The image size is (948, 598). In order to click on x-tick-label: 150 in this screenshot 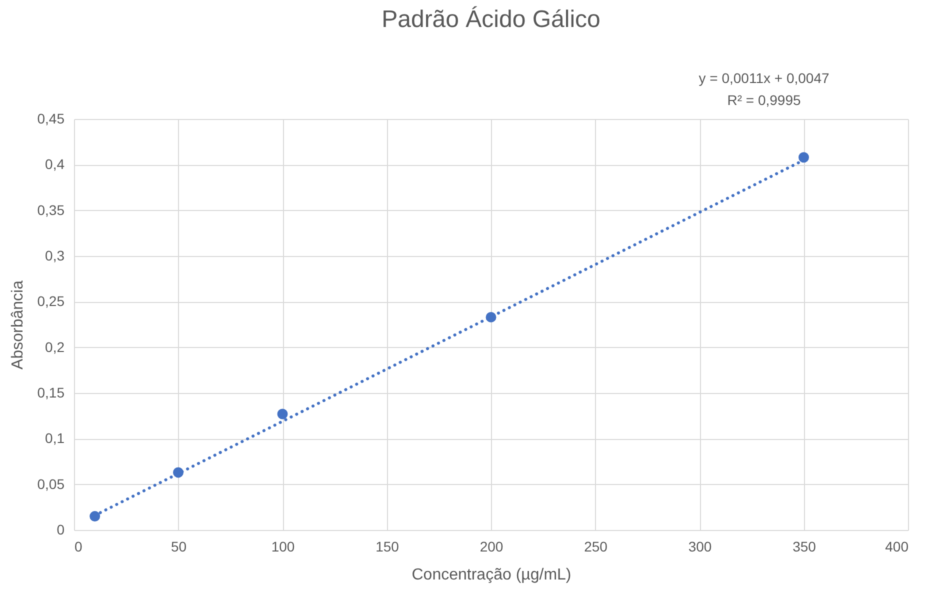, I will do `click(388, 546)`.